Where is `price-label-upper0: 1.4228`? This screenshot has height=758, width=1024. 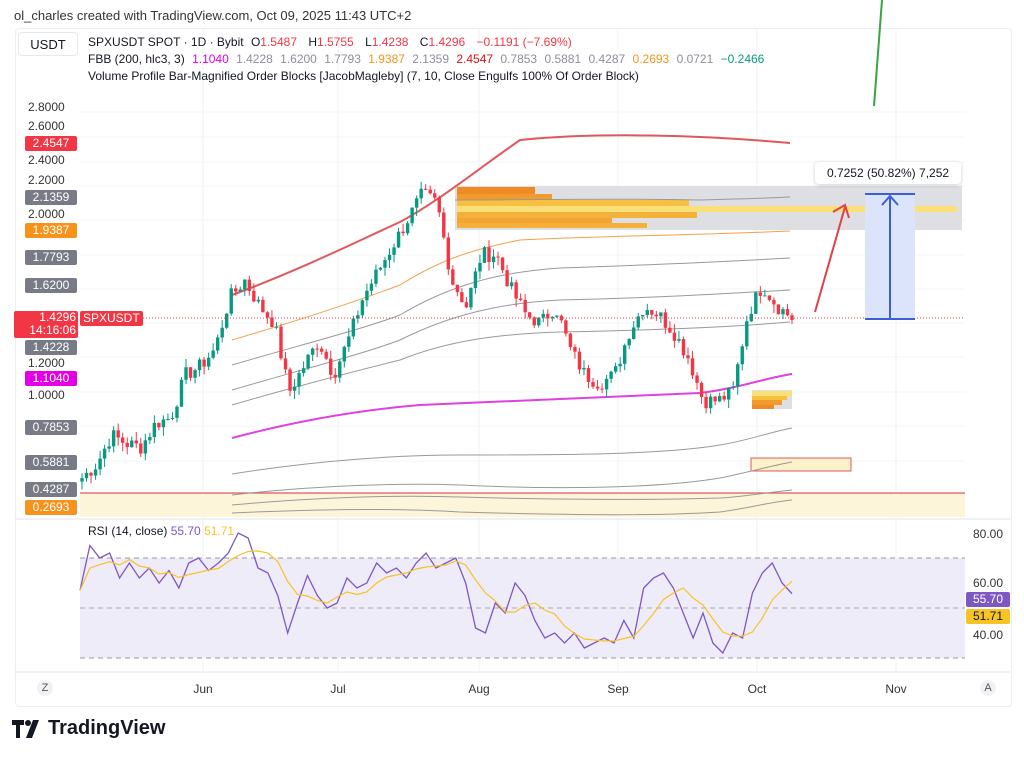 price-label-upper0: 1.4228 is located at coordinates (51, 347).